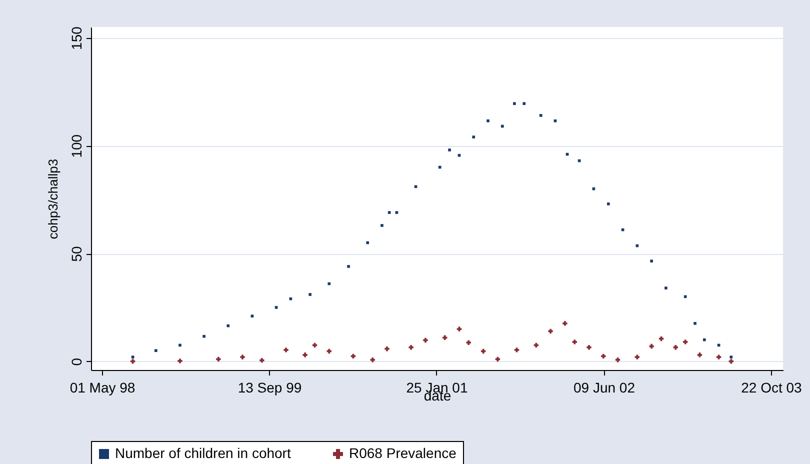 This screenshot has height=464, width=810. What do you see at coordinates (203, 453) in the screenshot?
I see `legend-label: Number of children in cohort` at bounding box center [203, 453].